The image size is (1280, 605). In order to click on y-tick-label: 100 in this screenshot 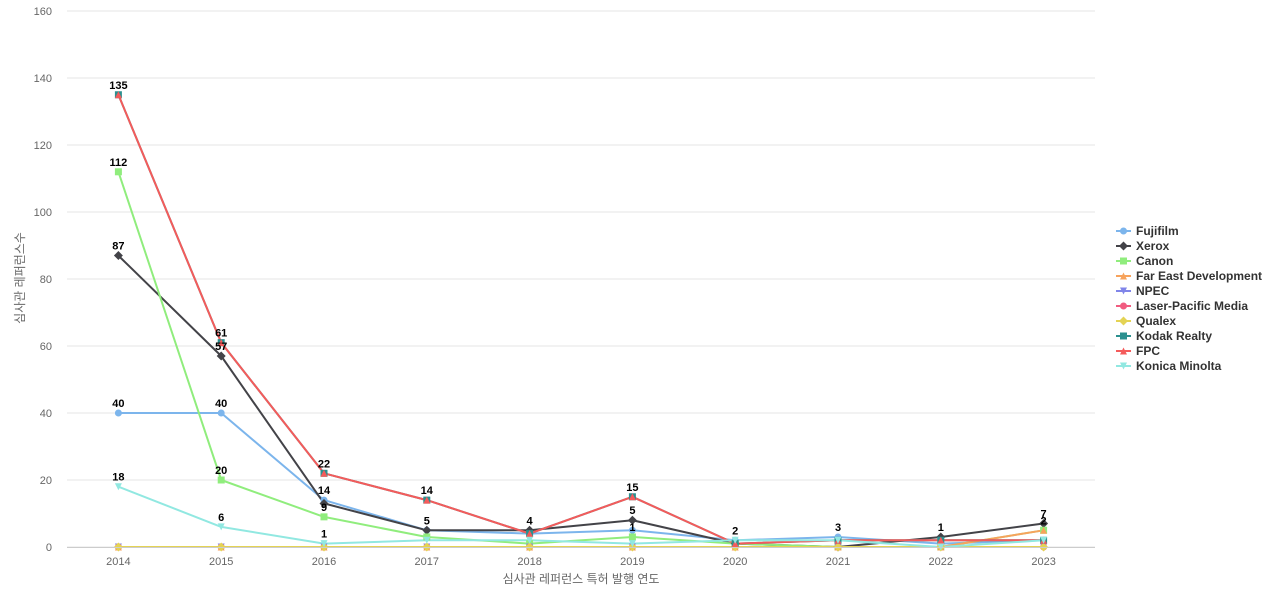, I will do `click(43, 213)`.